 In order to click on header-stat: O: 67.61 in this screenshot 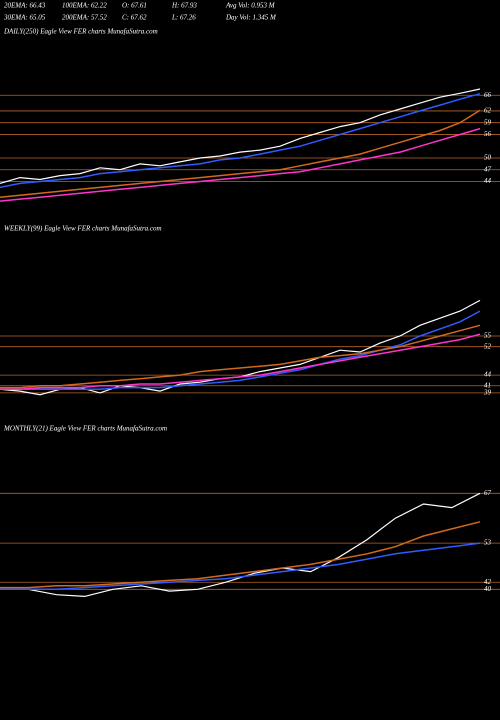, I will do `click(134, 6)`.